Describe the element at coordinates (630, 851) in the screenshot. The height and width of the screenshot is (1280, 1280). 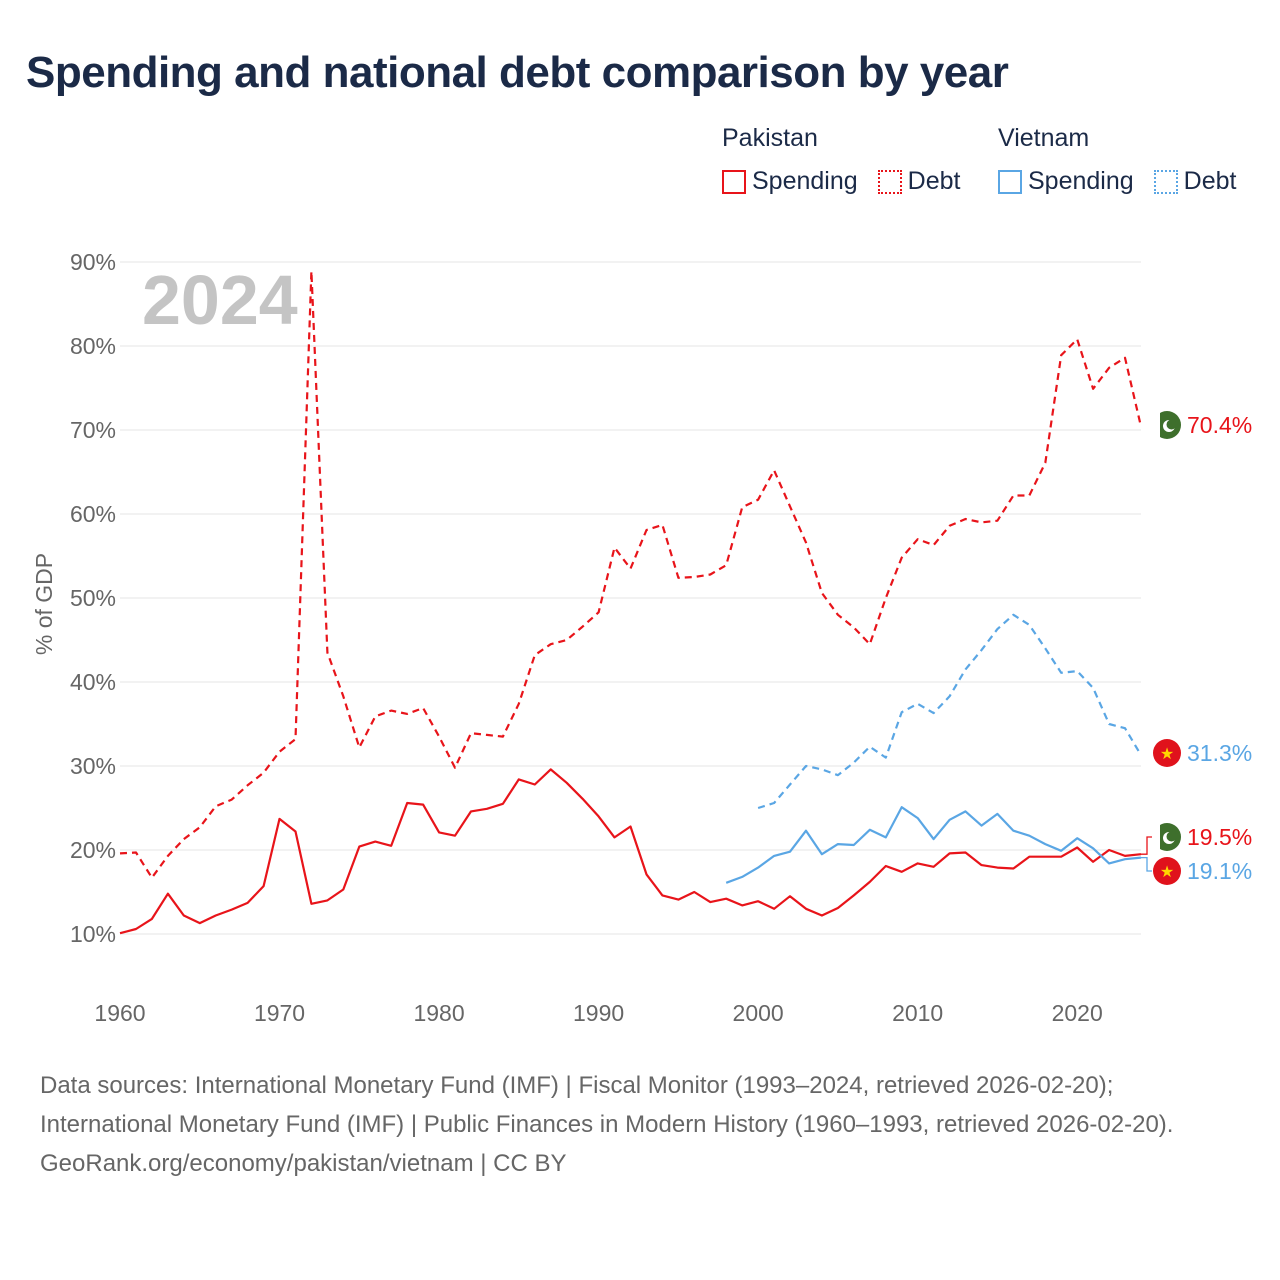
I see `series-line-pakistan-spending` at that location.